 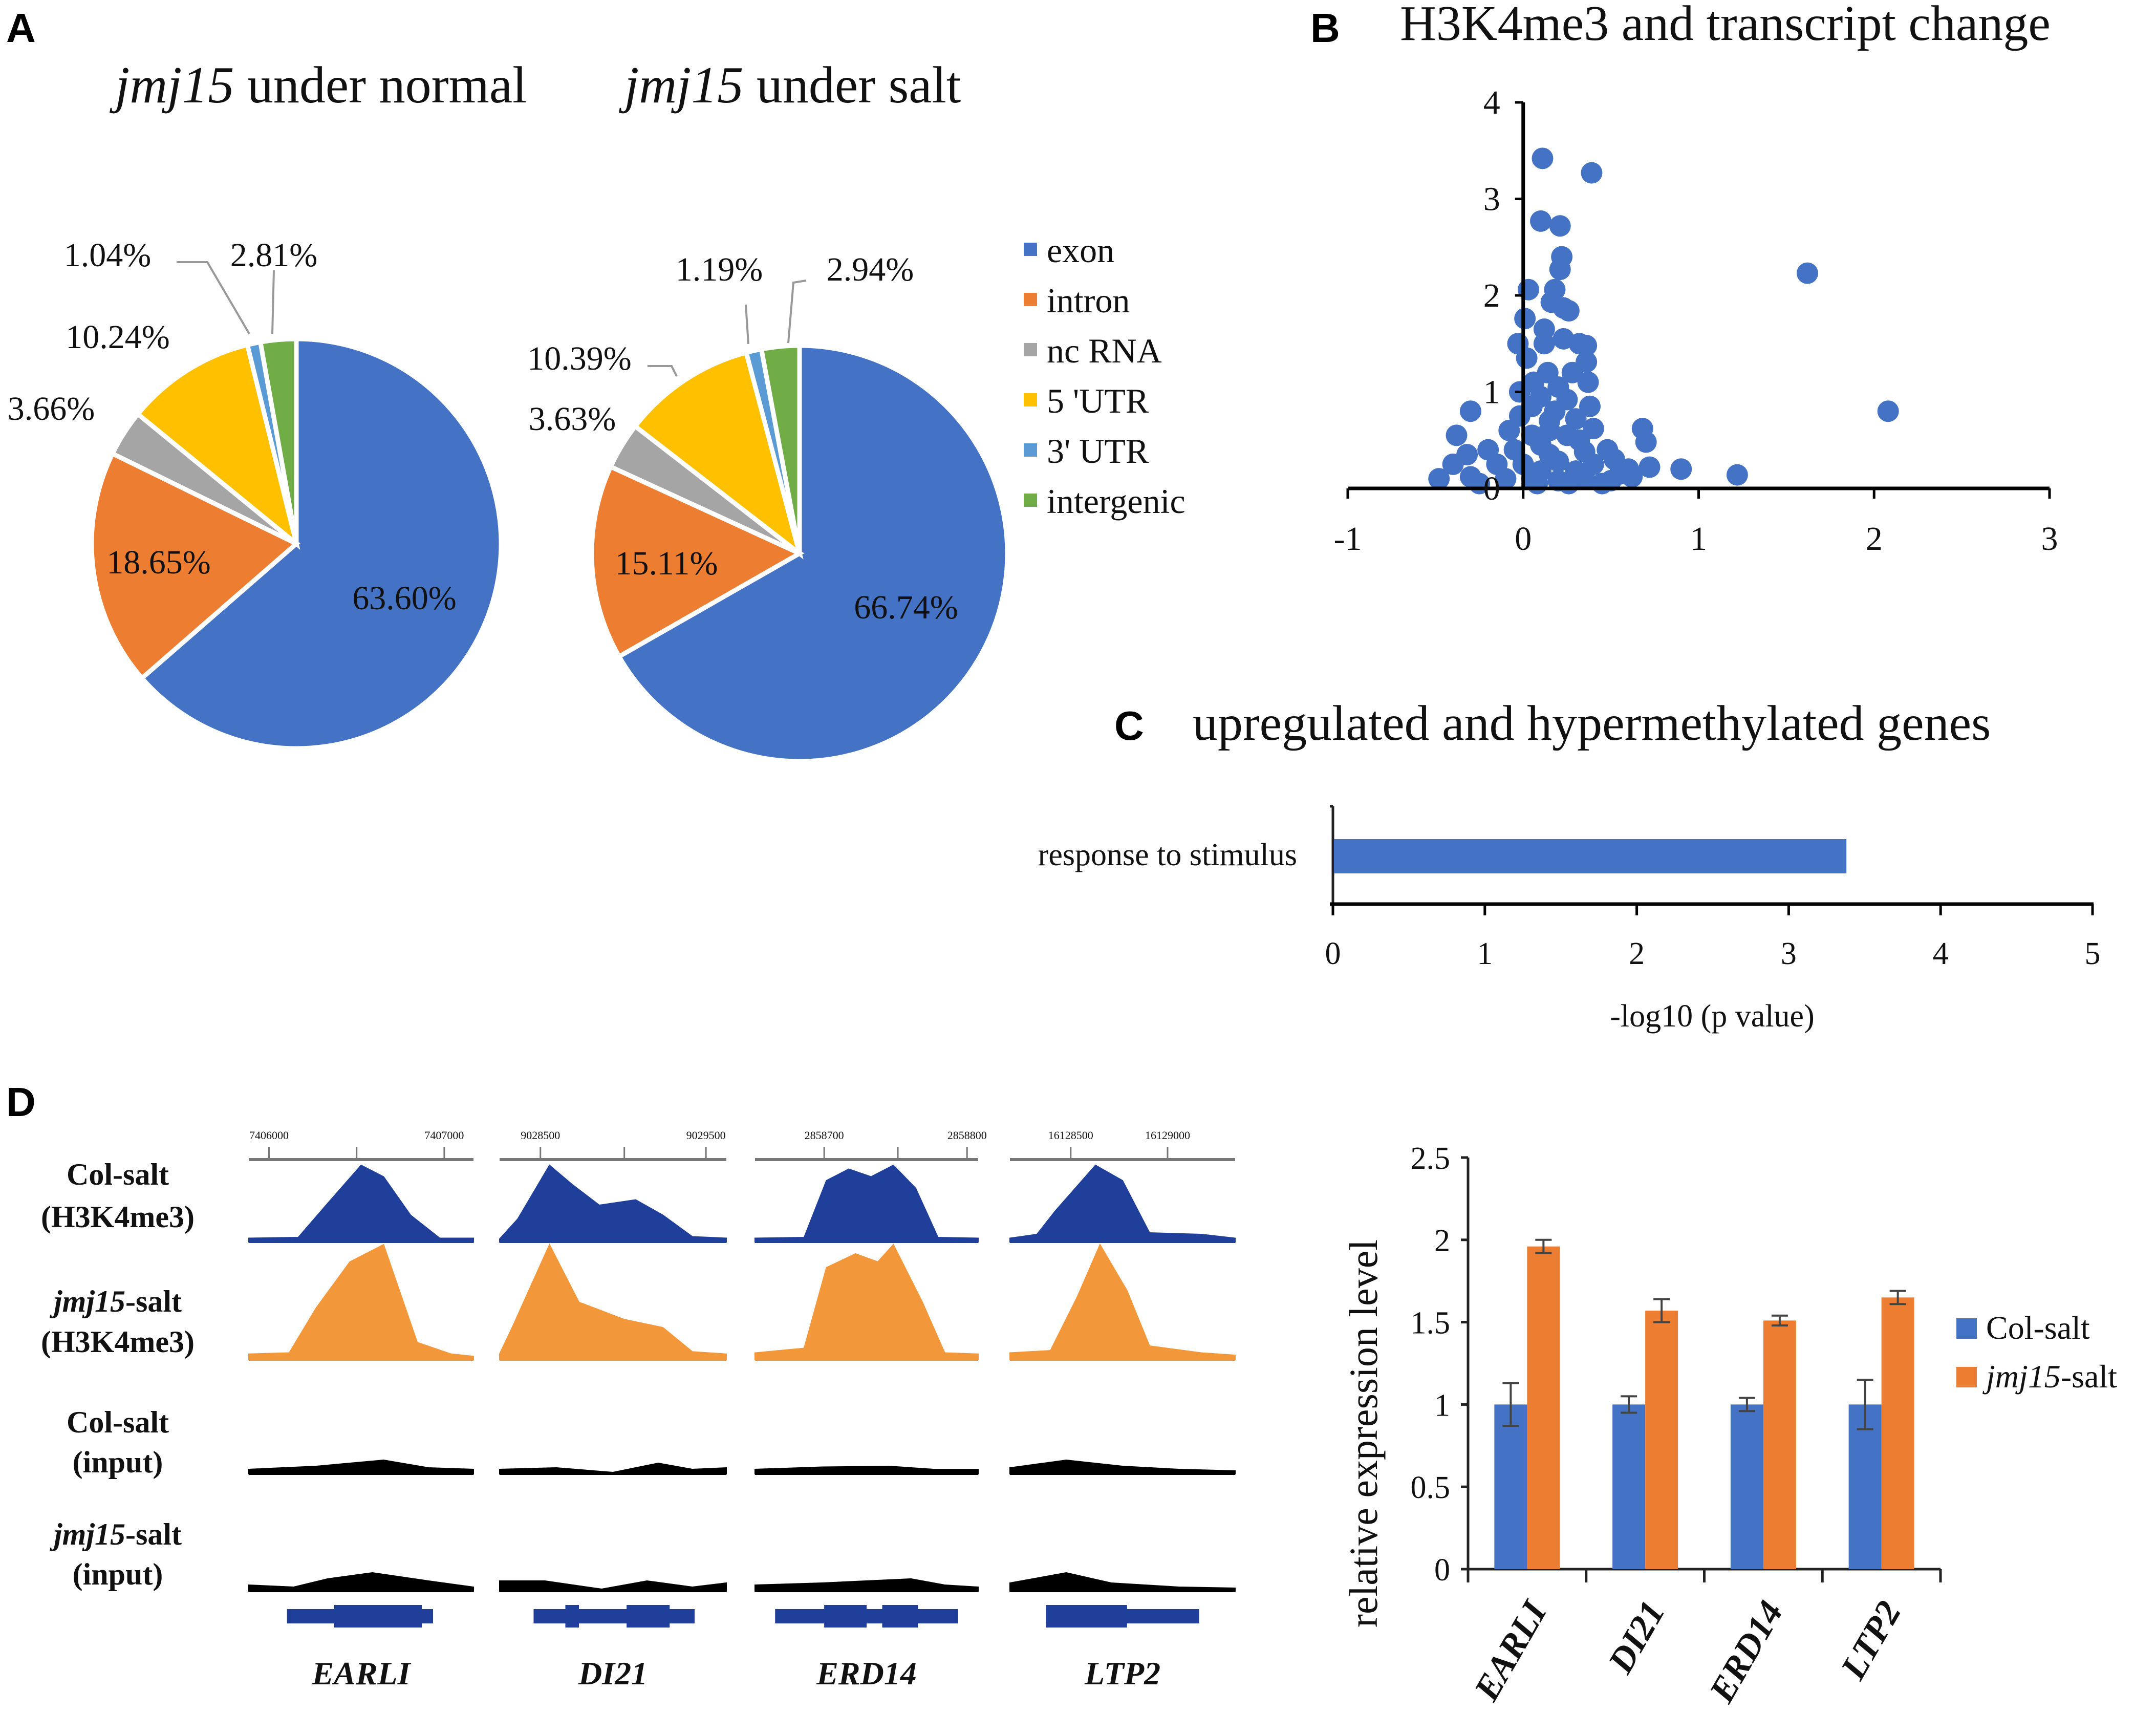 I want to click on track-label-sub: (input), so click(x=118, y=1462).